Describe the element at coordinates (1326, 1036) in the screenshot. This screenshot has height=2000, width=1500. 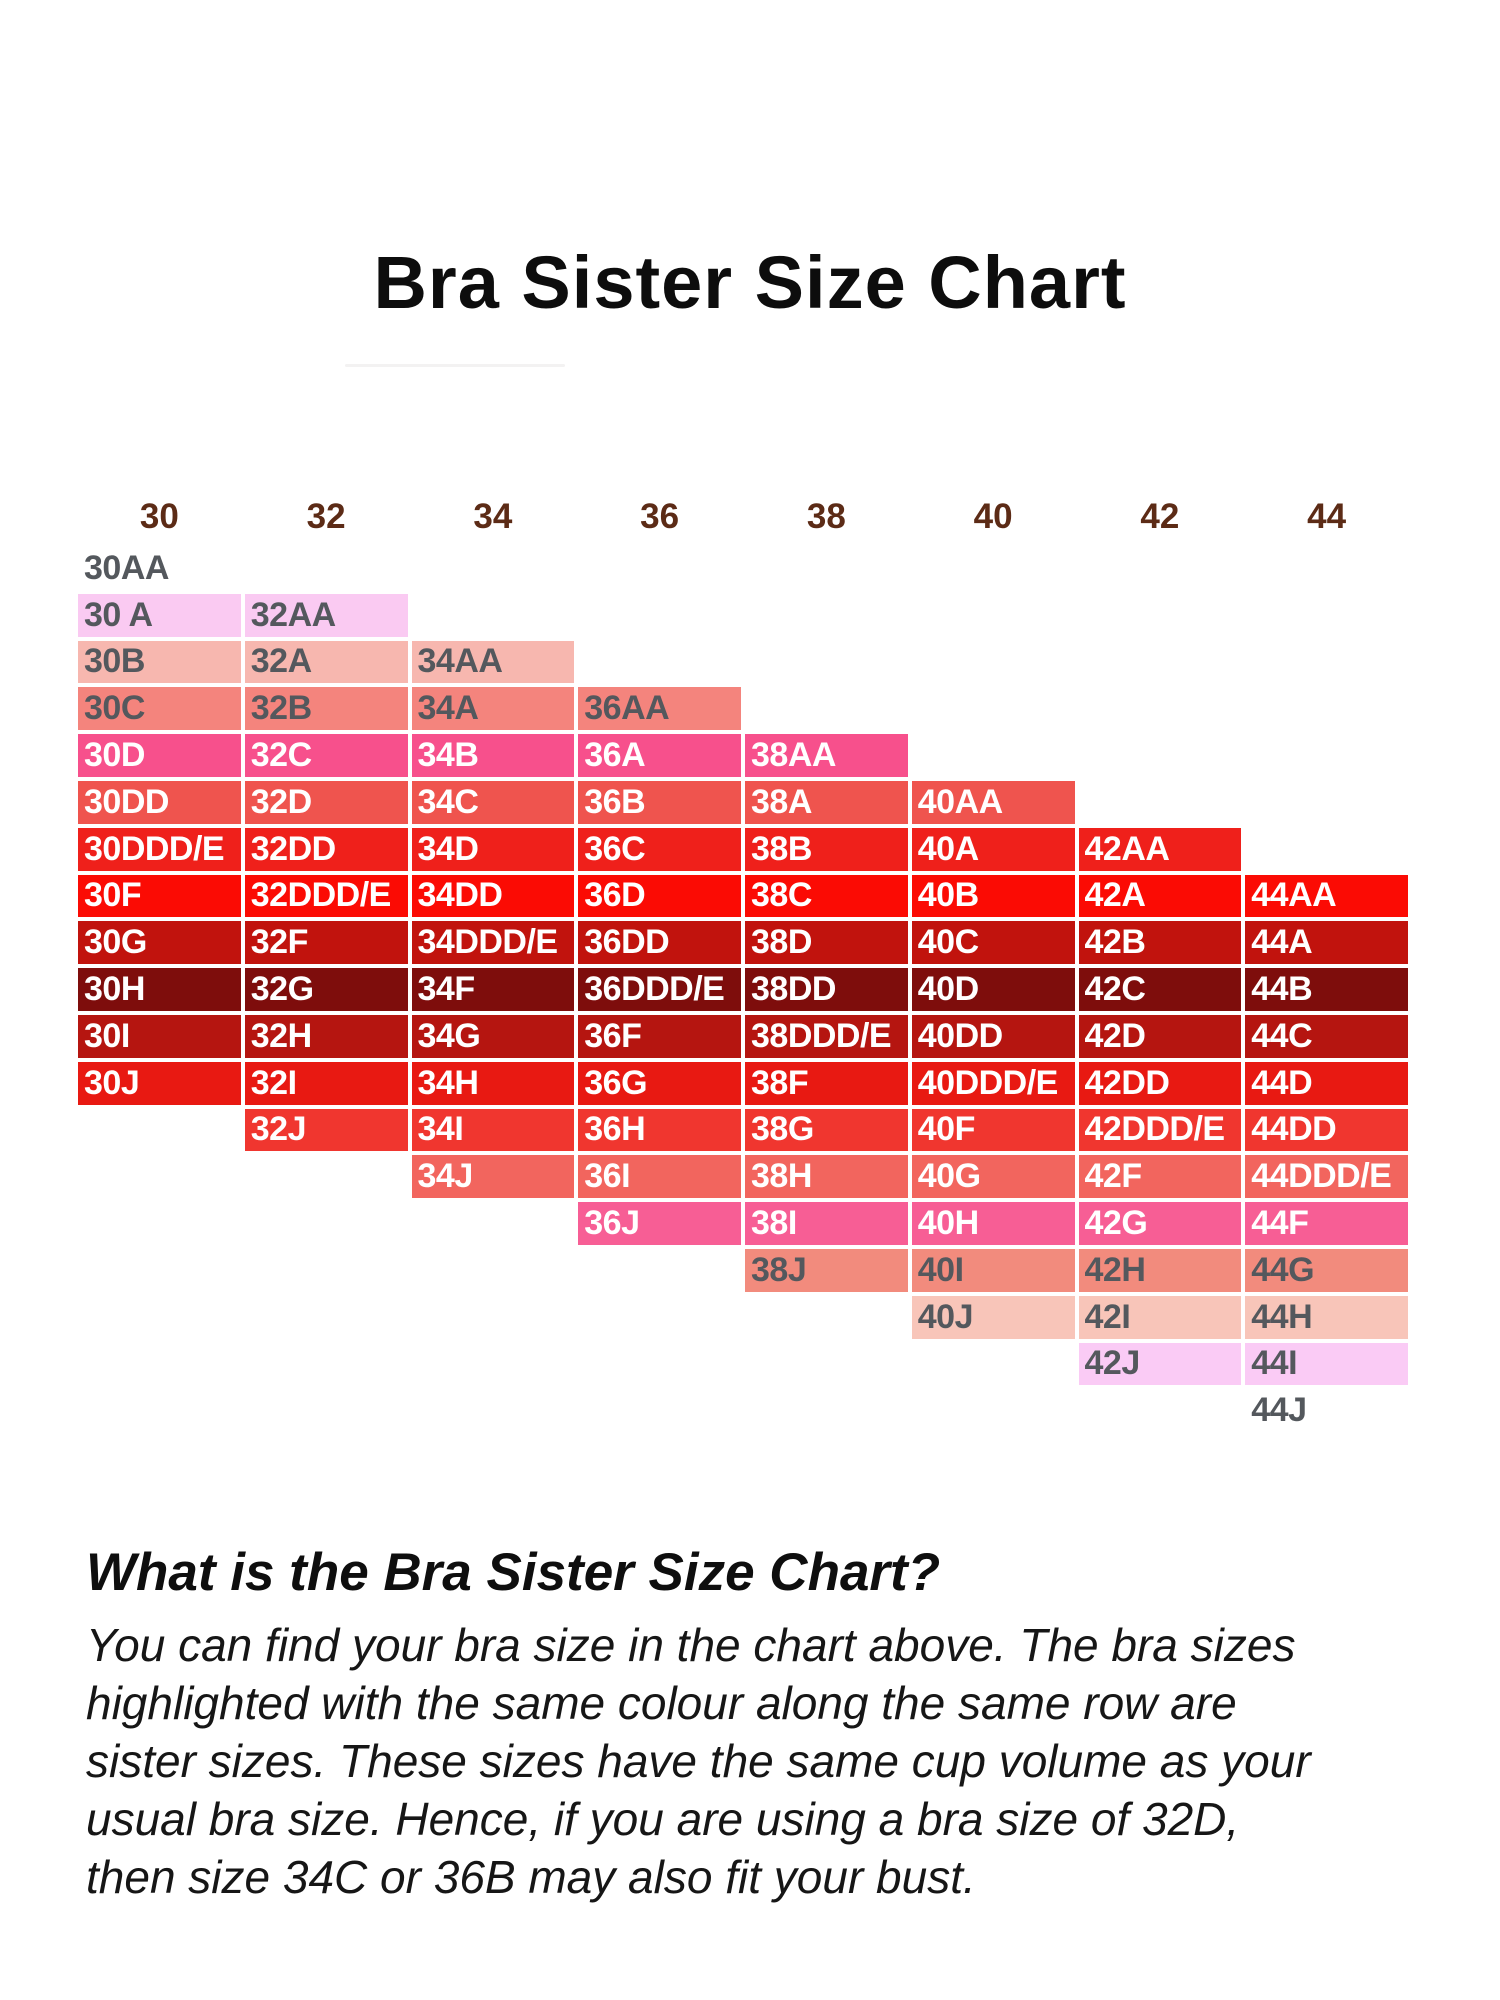
I see `size-cell-44c: 44C` at that location.